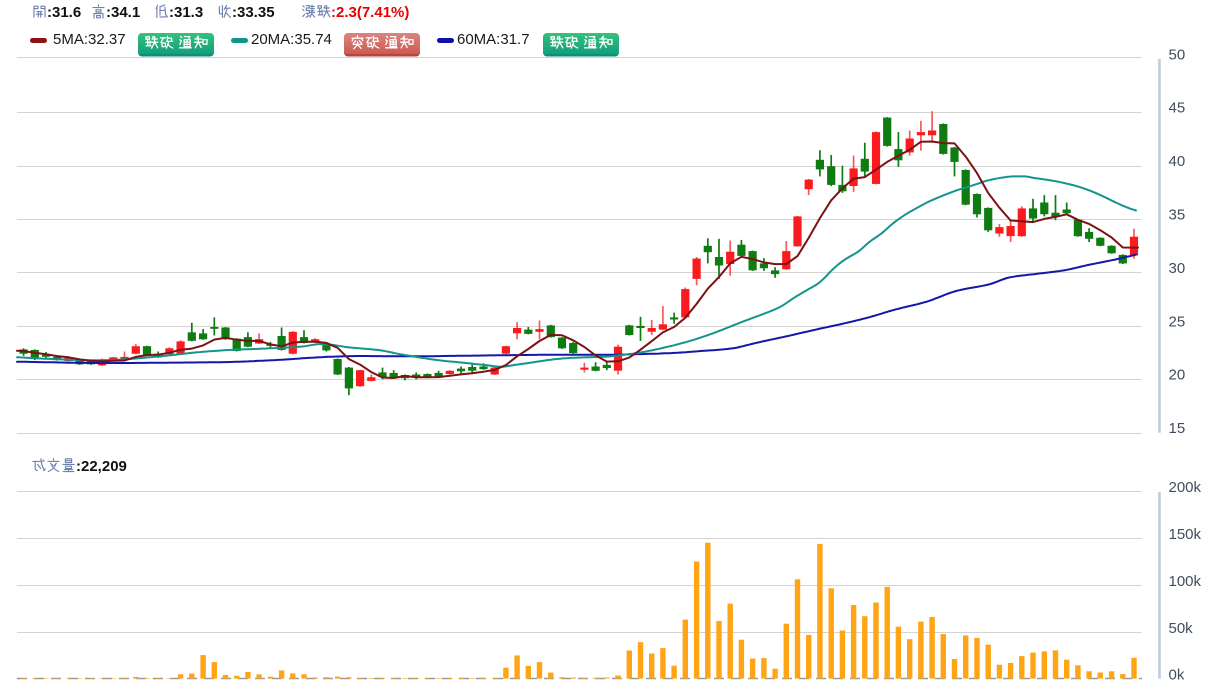  Describe the element at coordinates (1177, 161) in the screenshot. I see `svg-text: 40` at that location.